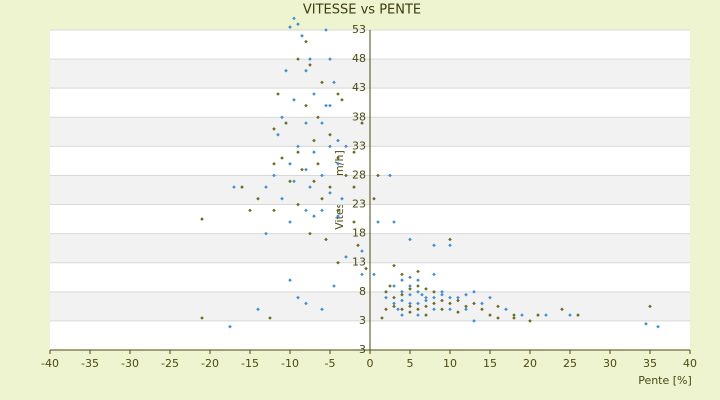 The height and width of the screenshot is (400, 720). I want to click on x-tick-label: -40, so click(50, 363).